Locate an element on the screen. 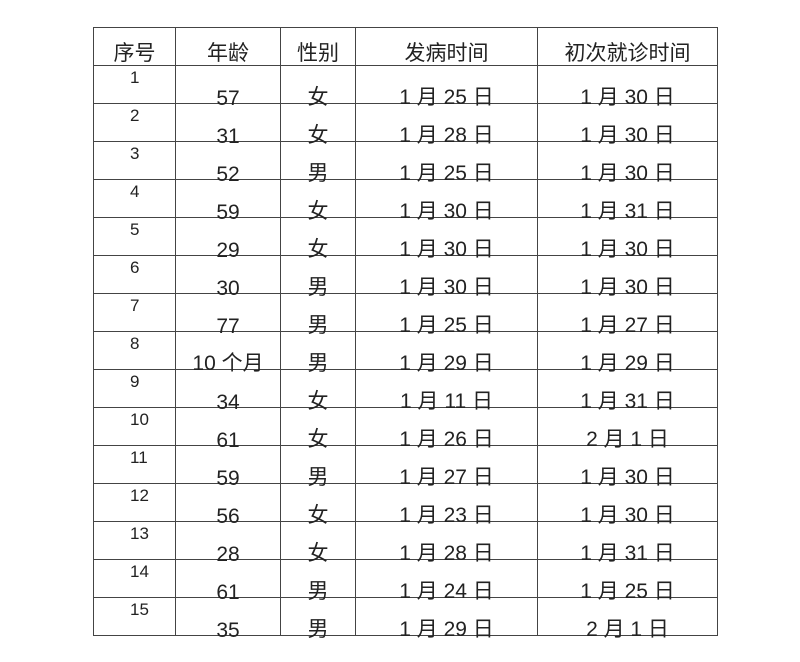  cell-onset: 1 月 23 日 is located at coordinates (446, 505).